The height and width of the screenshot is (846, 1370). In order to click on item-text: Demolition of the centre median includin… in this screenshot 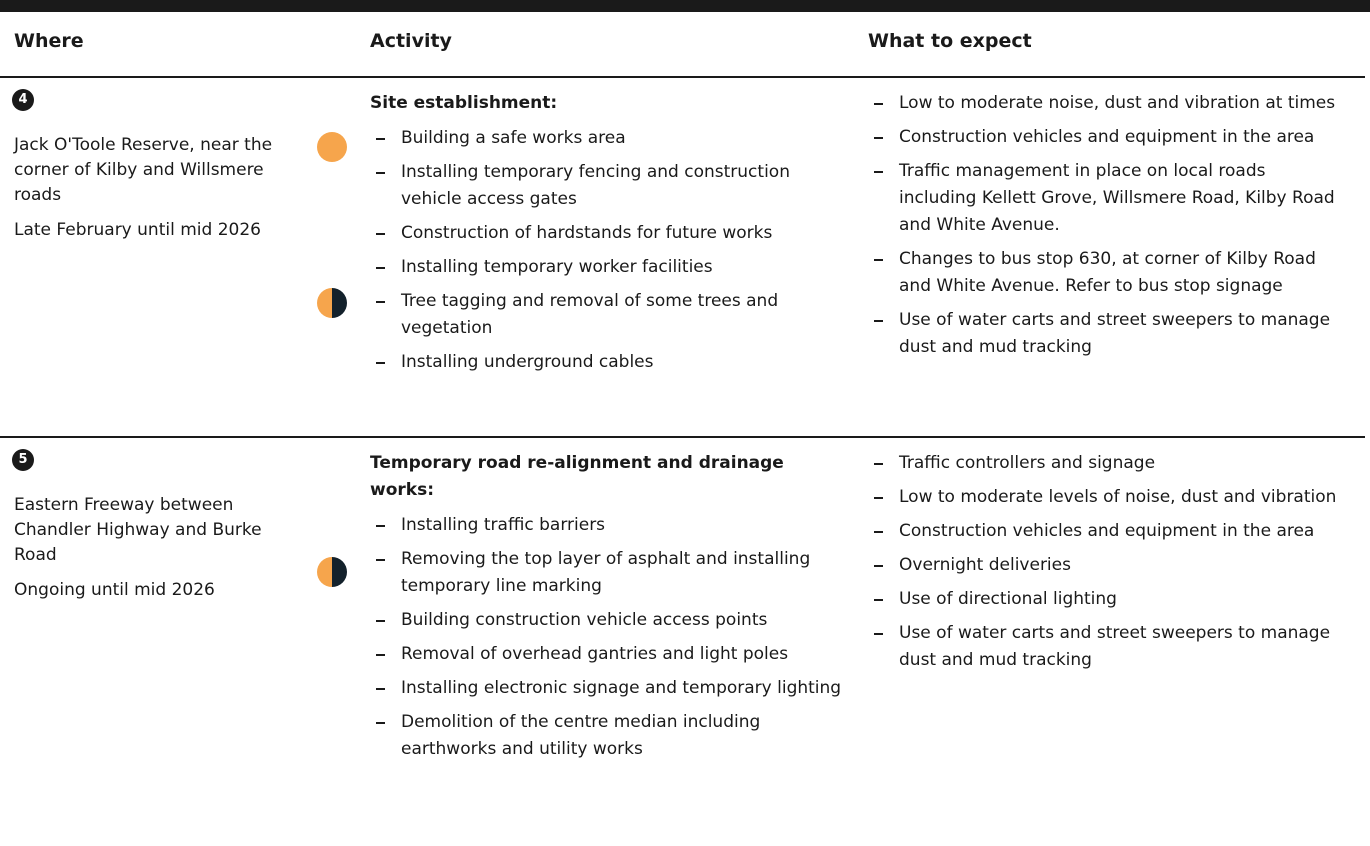, I will do `click(581, 735)`.